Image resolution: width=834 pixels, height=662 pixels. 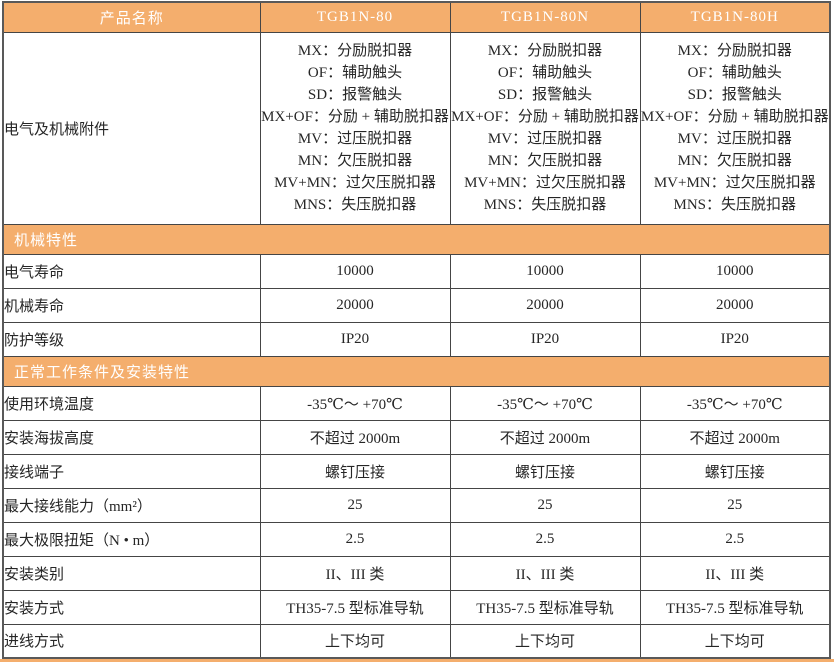 I want to click on table-row: 使用环境温度 -35℃～ +70℃ -35℃～ +70℃ -35℃～ +70℃, so click(x=416, y=403).